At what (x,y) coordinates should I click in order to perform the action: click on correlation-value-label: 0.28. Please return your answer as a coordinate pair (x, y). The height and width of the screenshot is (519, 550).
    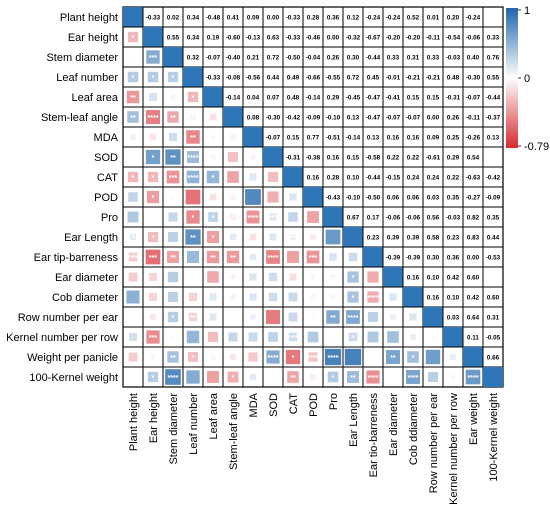
    Looking at the image, I should click on (333, 178).